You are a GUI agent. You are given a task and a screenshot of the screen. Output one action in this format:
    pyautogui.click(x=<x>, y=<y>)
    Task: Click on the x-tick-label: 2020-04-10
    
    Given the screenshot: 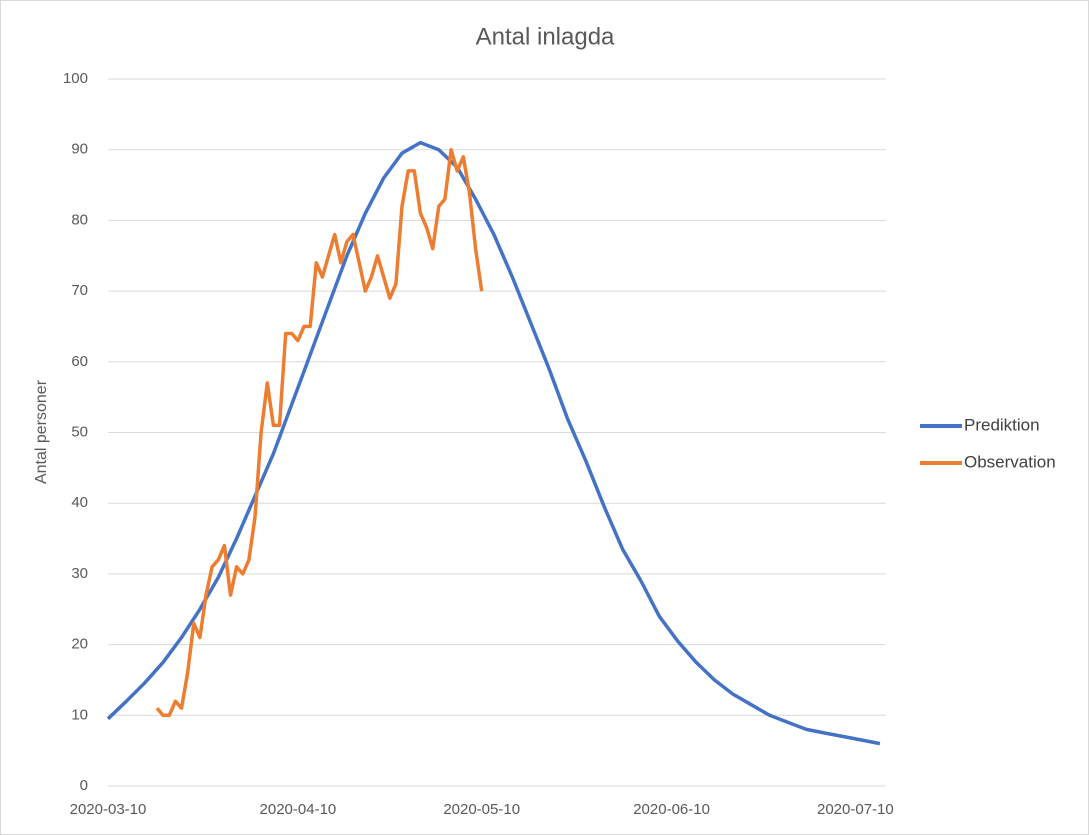 What is the action you would take?
    pyautogui.click(x=298, y=809)
    